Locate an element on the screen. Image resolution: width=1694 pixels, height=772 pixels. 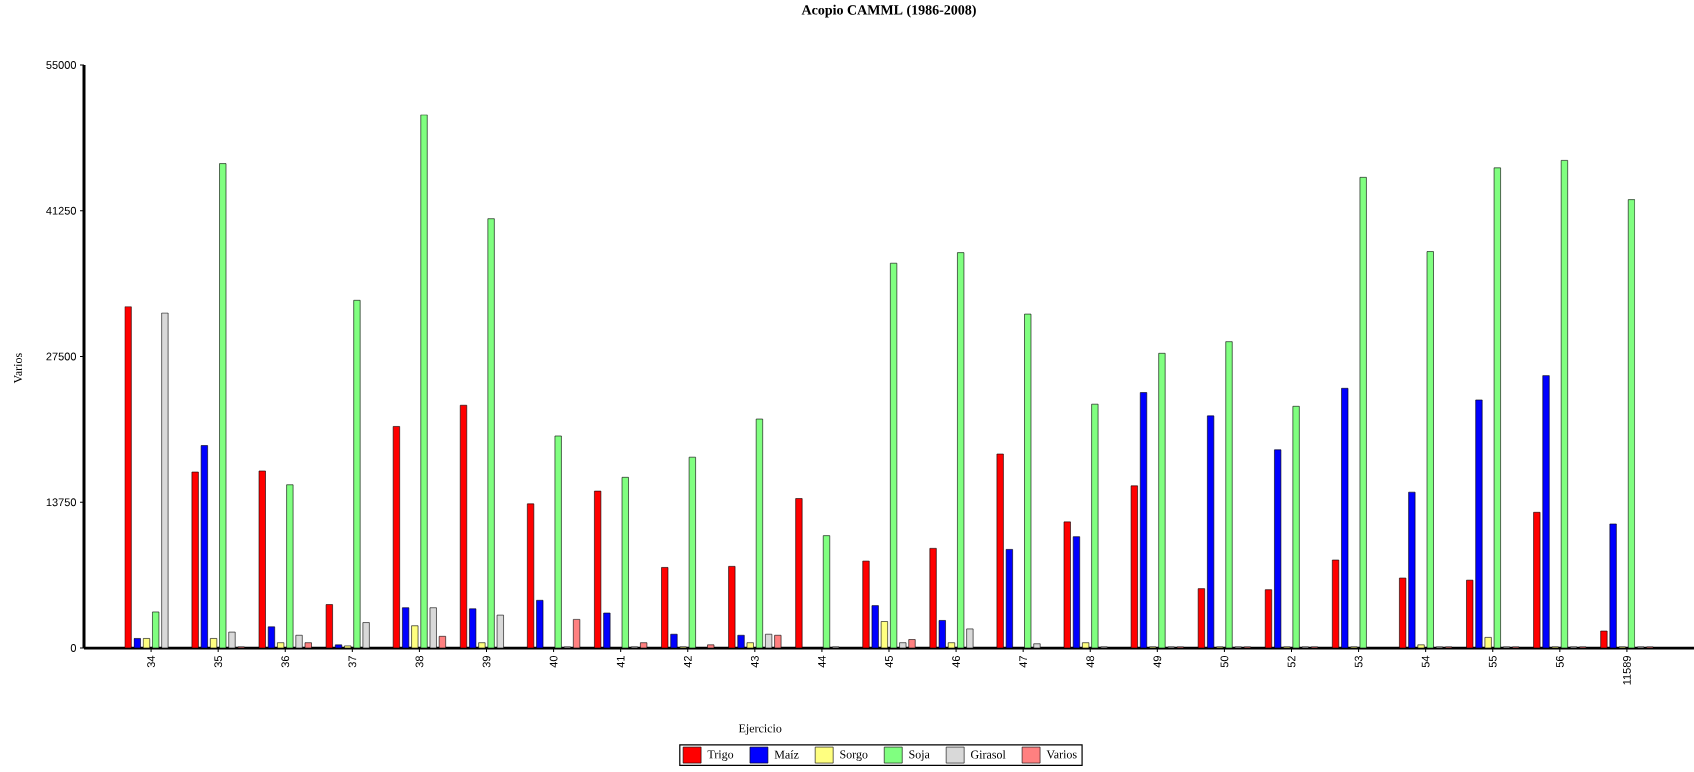
x-tick-label: 48 is located at coordinates (1090, 662).